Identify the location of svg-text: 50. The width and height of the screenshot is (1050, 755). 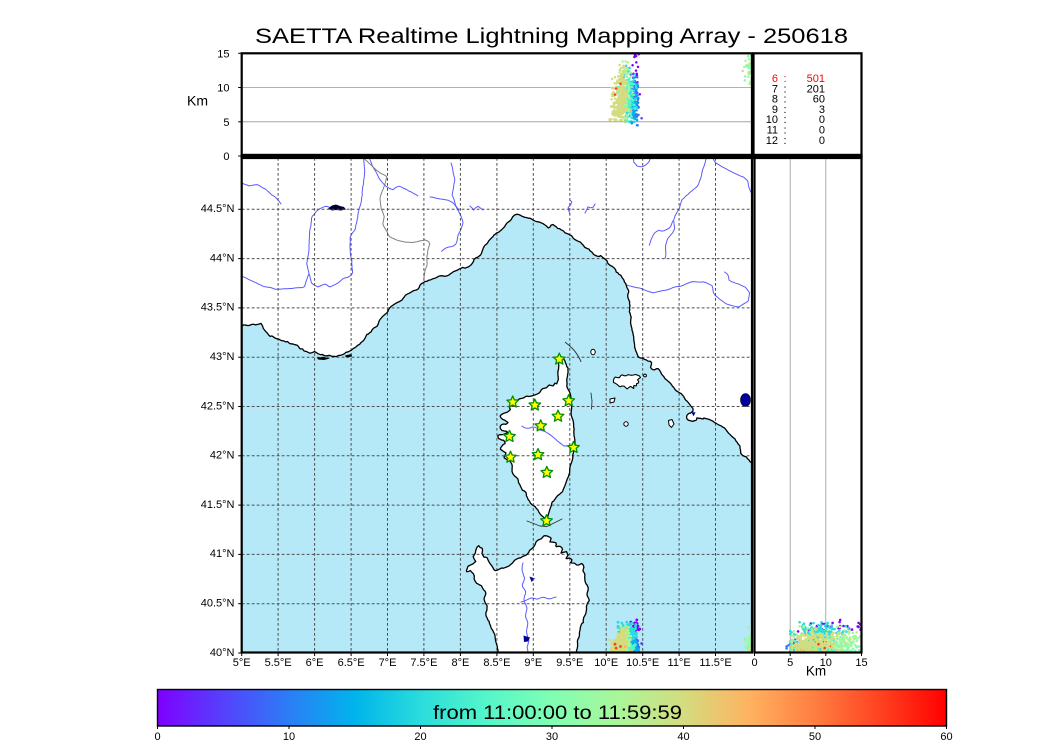
(815, 737).